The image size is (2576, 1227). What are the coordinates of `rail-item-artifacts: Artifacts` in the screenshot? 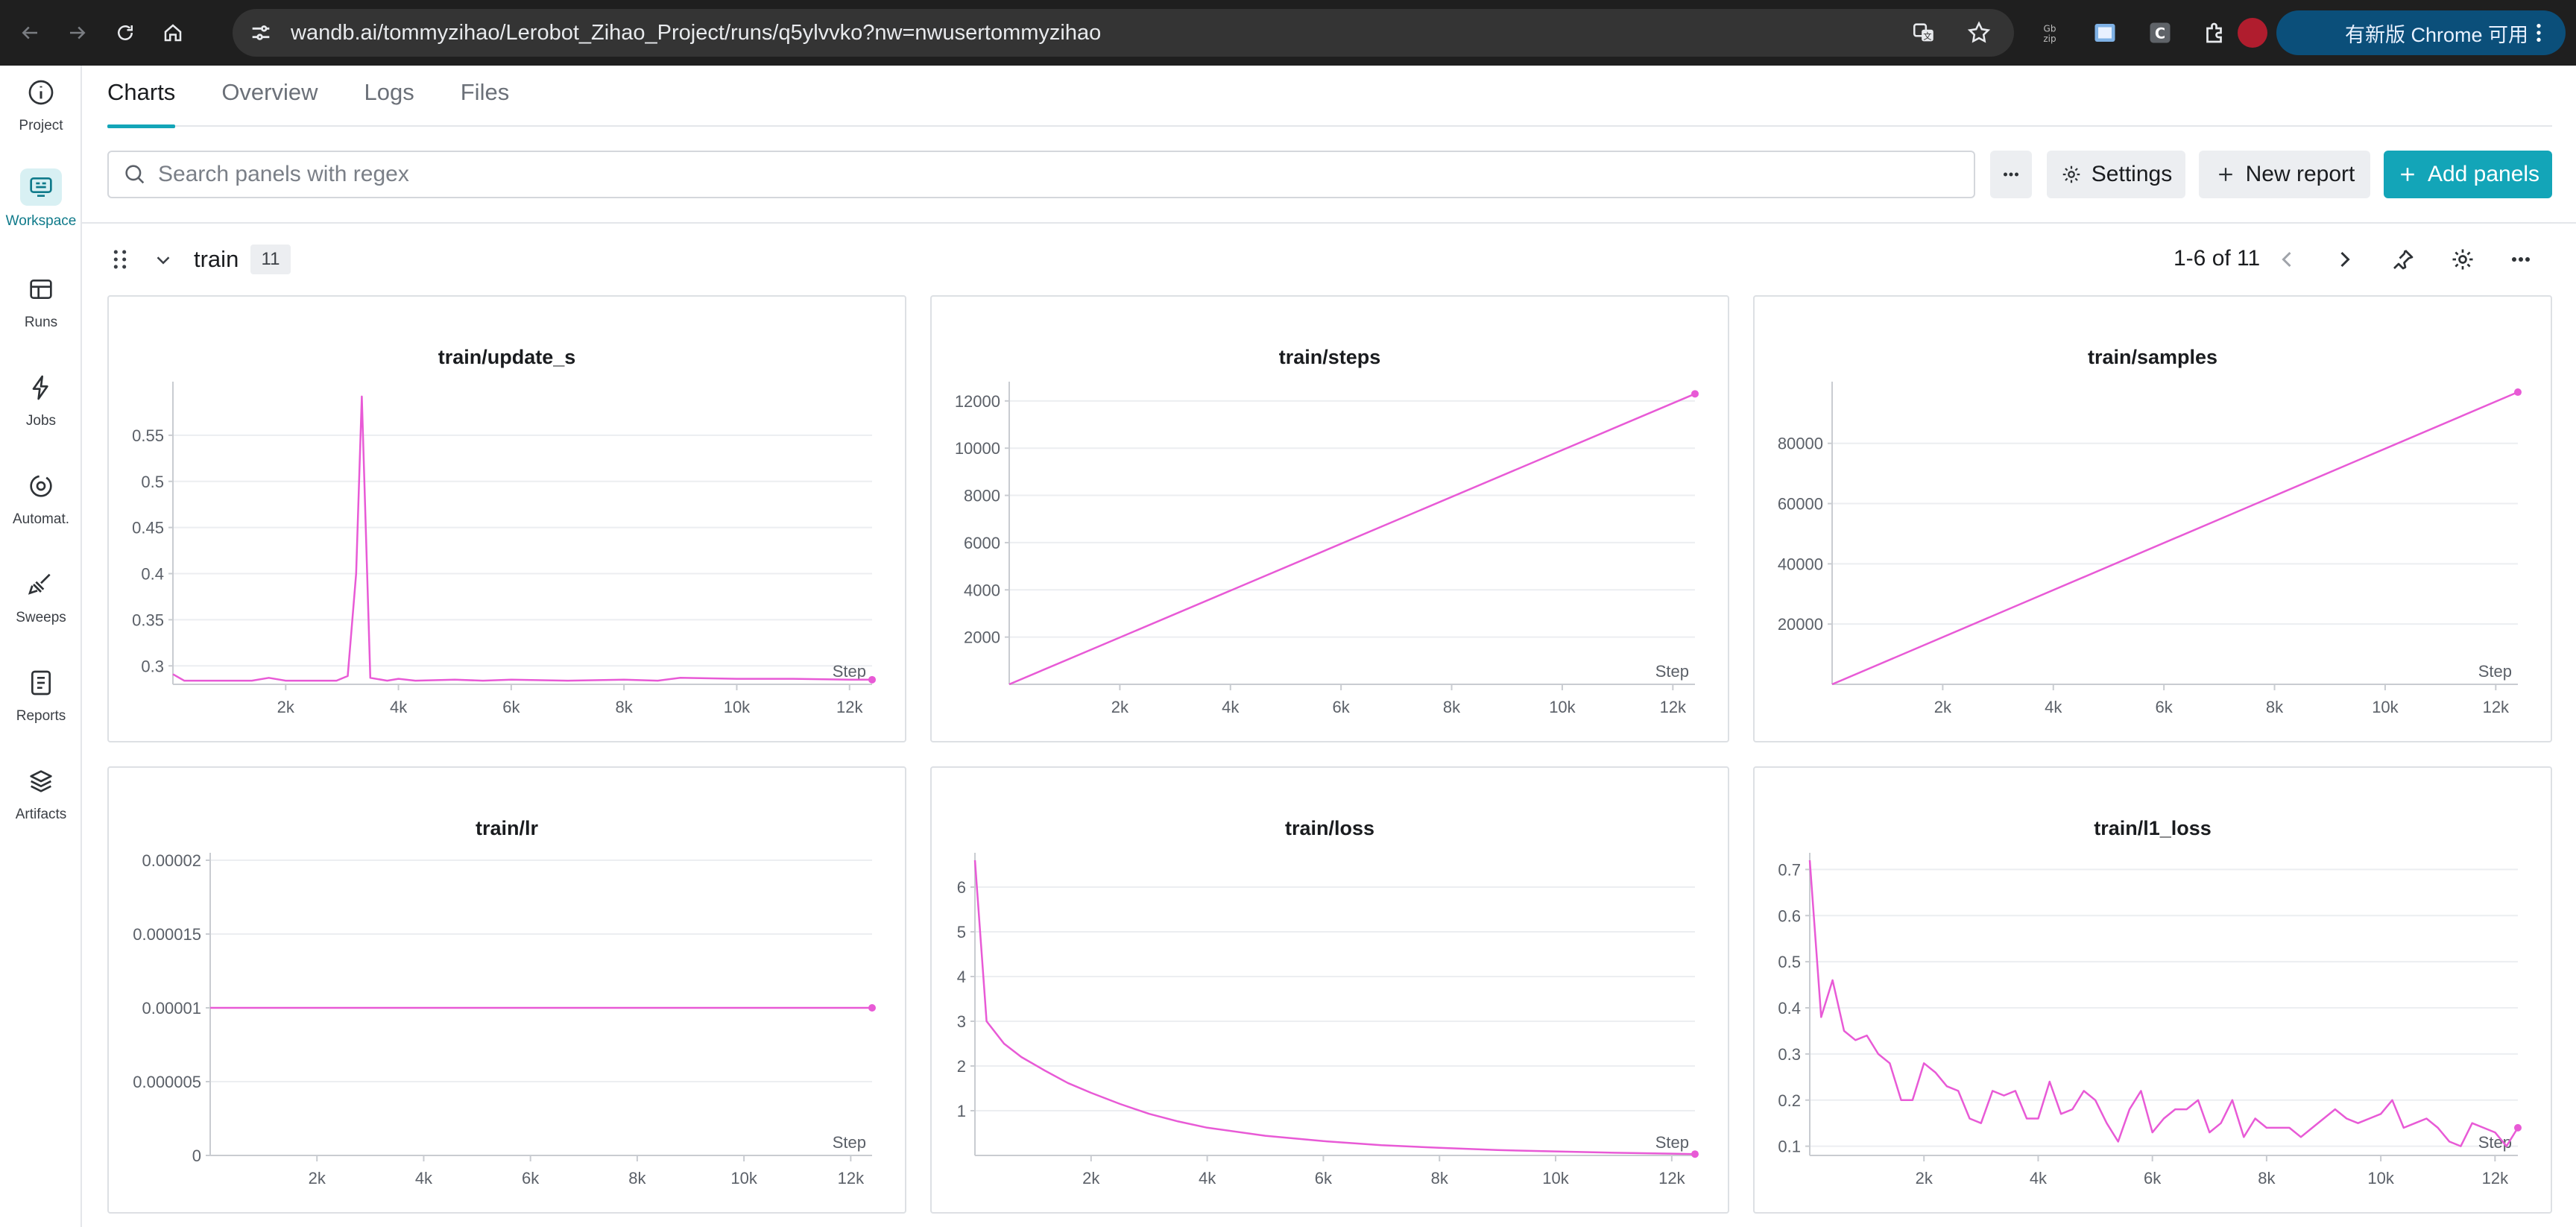 It's located at (41, 800).